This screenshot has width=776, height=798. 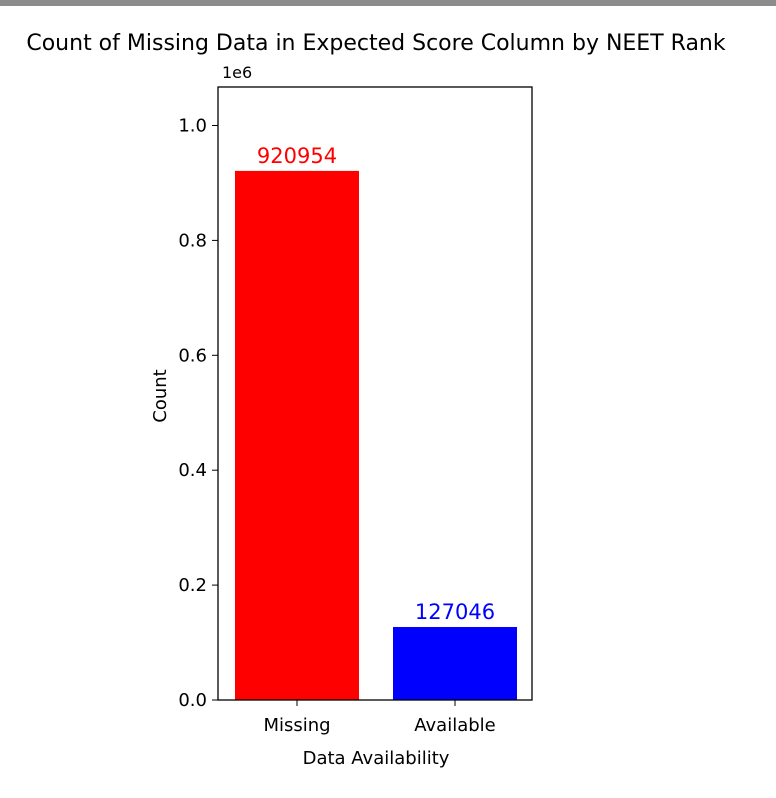 I want to click on y-axis-offset-label: 1e6, so click(x=237, y=72).